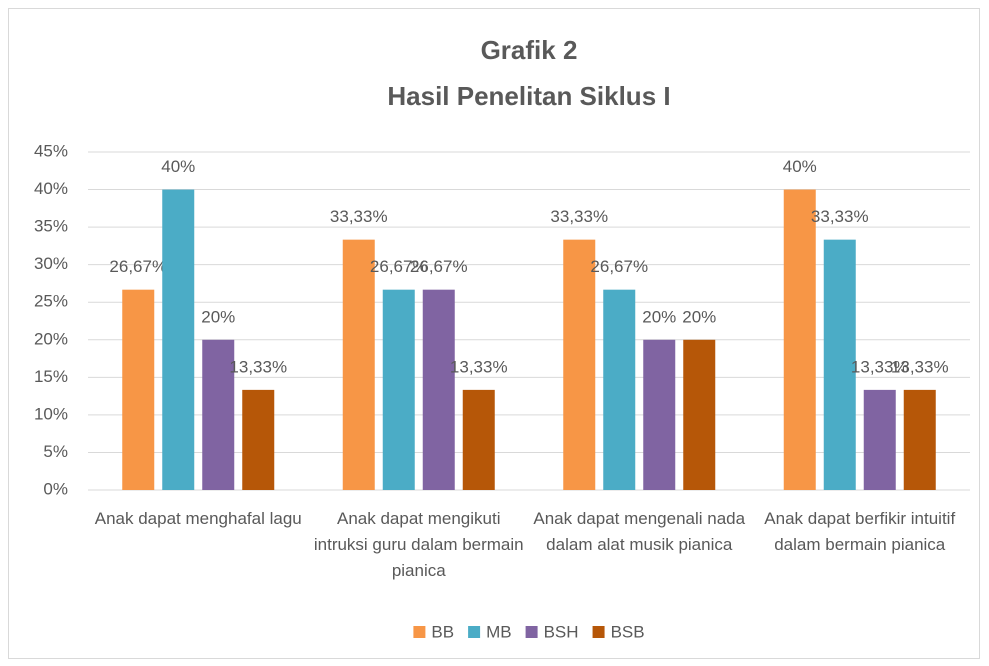 This screenshot has width=989, height=666. What do you see at coordinates (442, 631) in the screenshot?
I see `legend-label: BB` at bounding box center [442, 631].